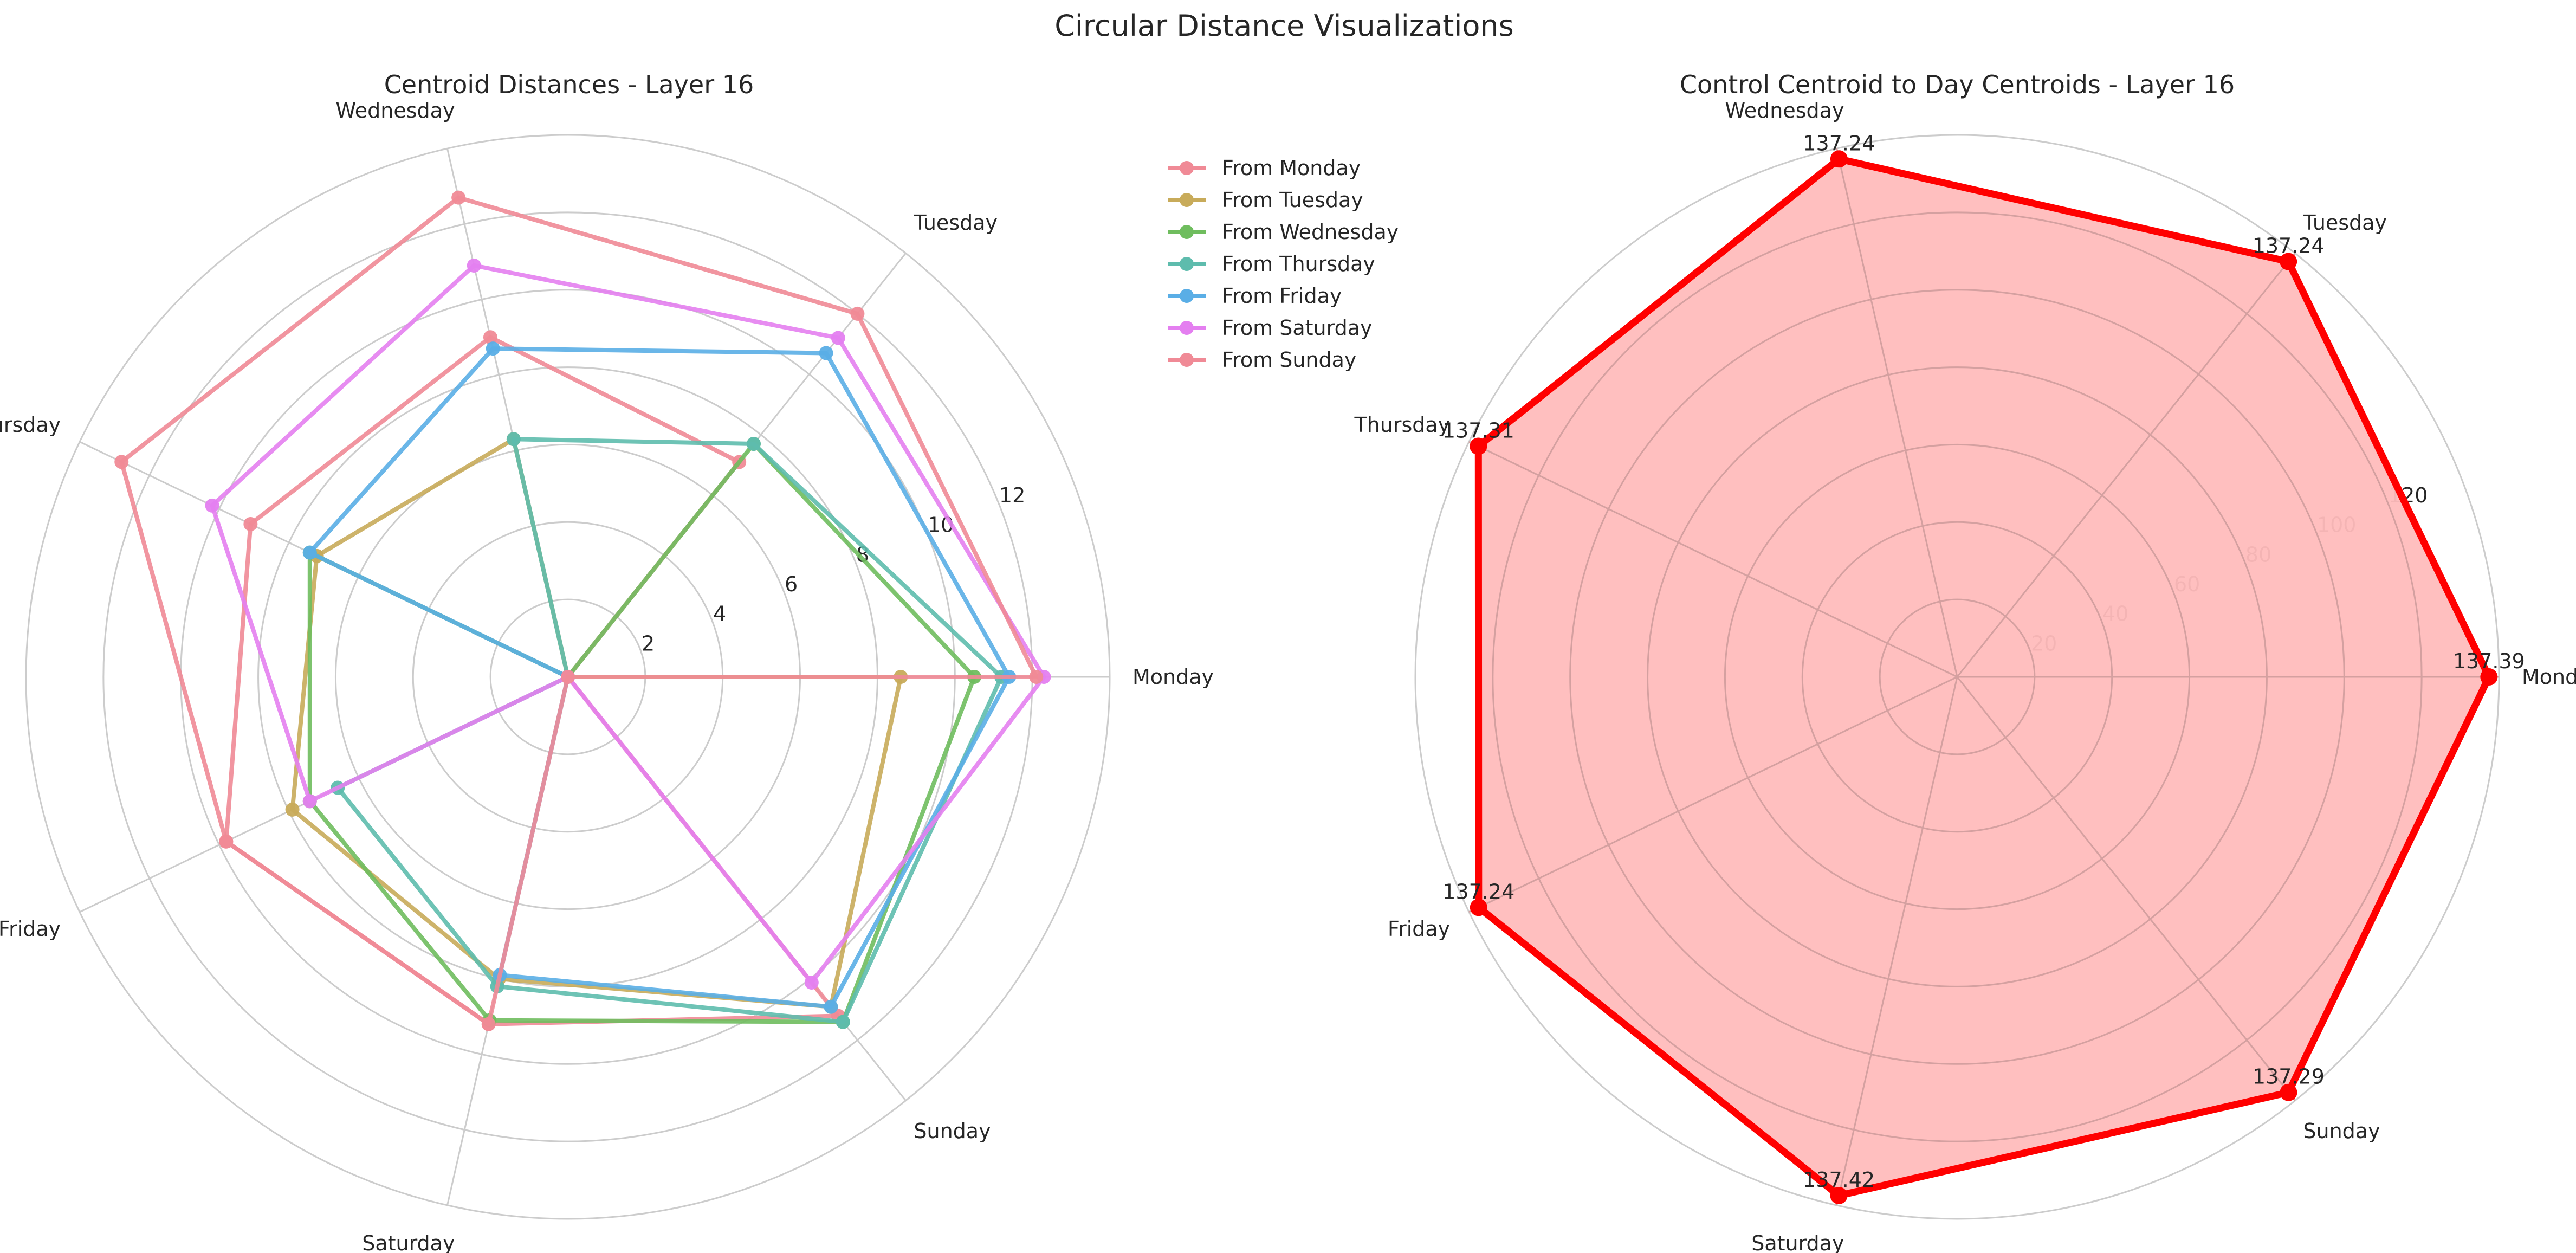  What do you see at coordinates (1012, 495) in the screenshot?
I see `left-rtick-label: 12` at bounding box center [1012, 495].